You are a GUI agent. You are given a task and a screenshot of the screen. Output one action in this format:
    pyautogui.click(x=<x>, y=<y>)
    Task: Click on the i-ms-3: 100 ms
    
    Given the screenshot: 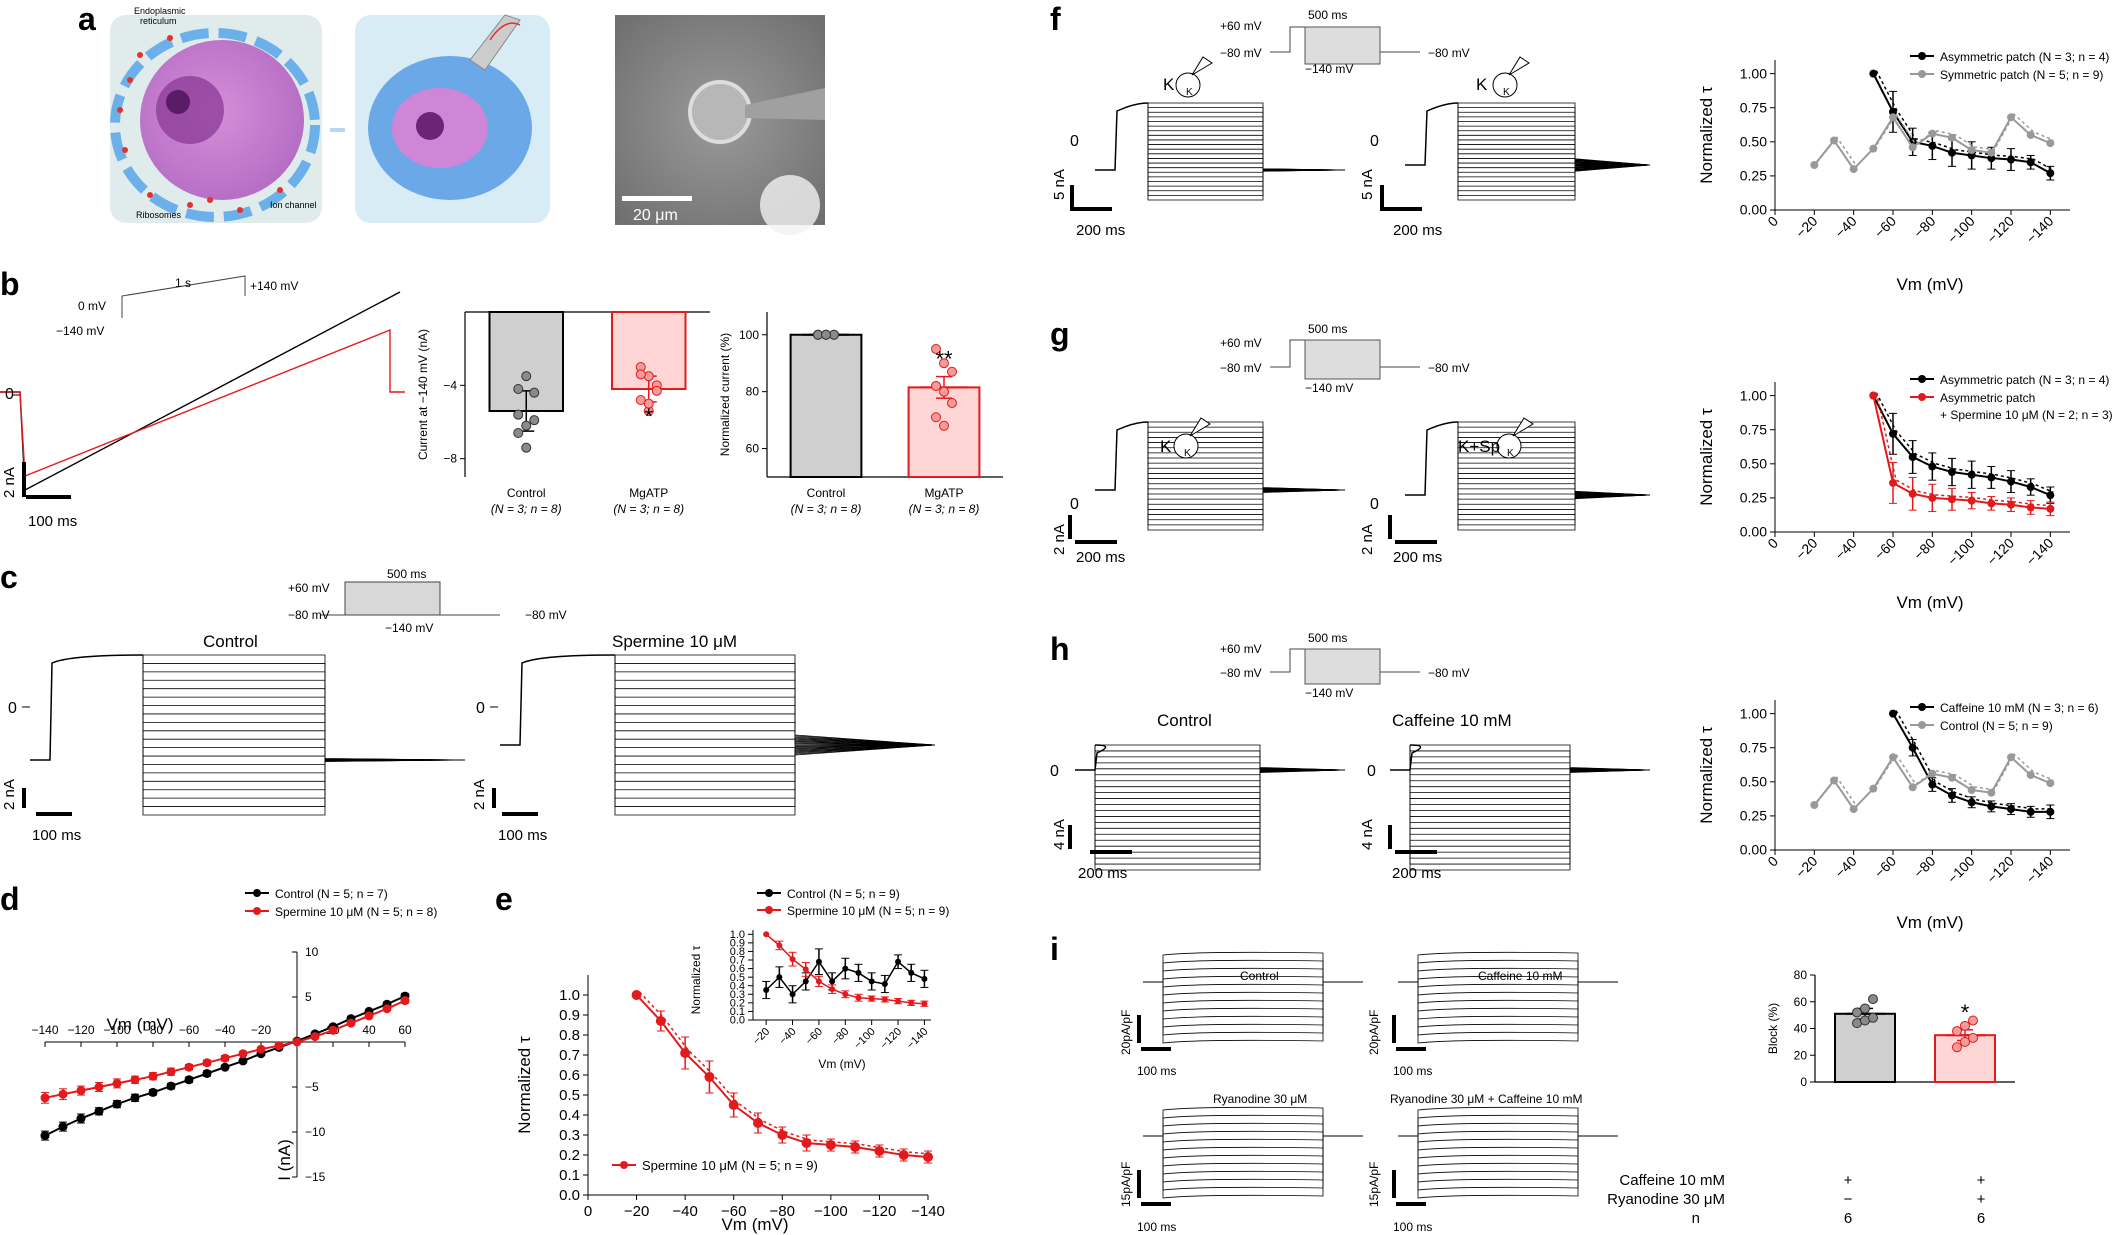 What is the action you would take?
    pyautogui.click(x=1156, y=1227)
    